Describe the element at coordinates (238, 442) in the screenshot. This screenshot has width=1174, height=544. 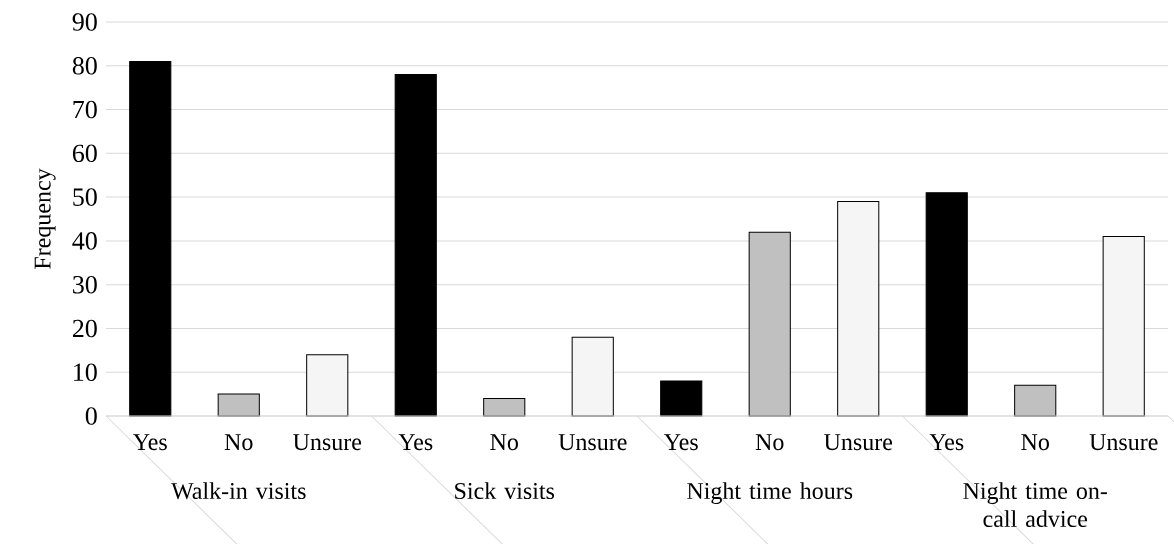
I see `series-label: No` at that location.